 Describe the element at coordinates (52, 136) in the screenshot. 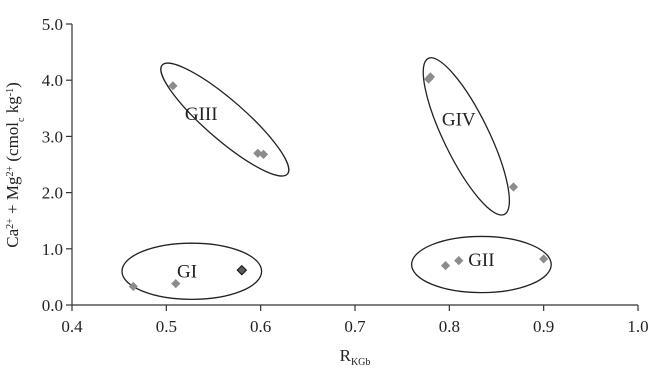

I see `y-tick-label: 3.0` at that location.